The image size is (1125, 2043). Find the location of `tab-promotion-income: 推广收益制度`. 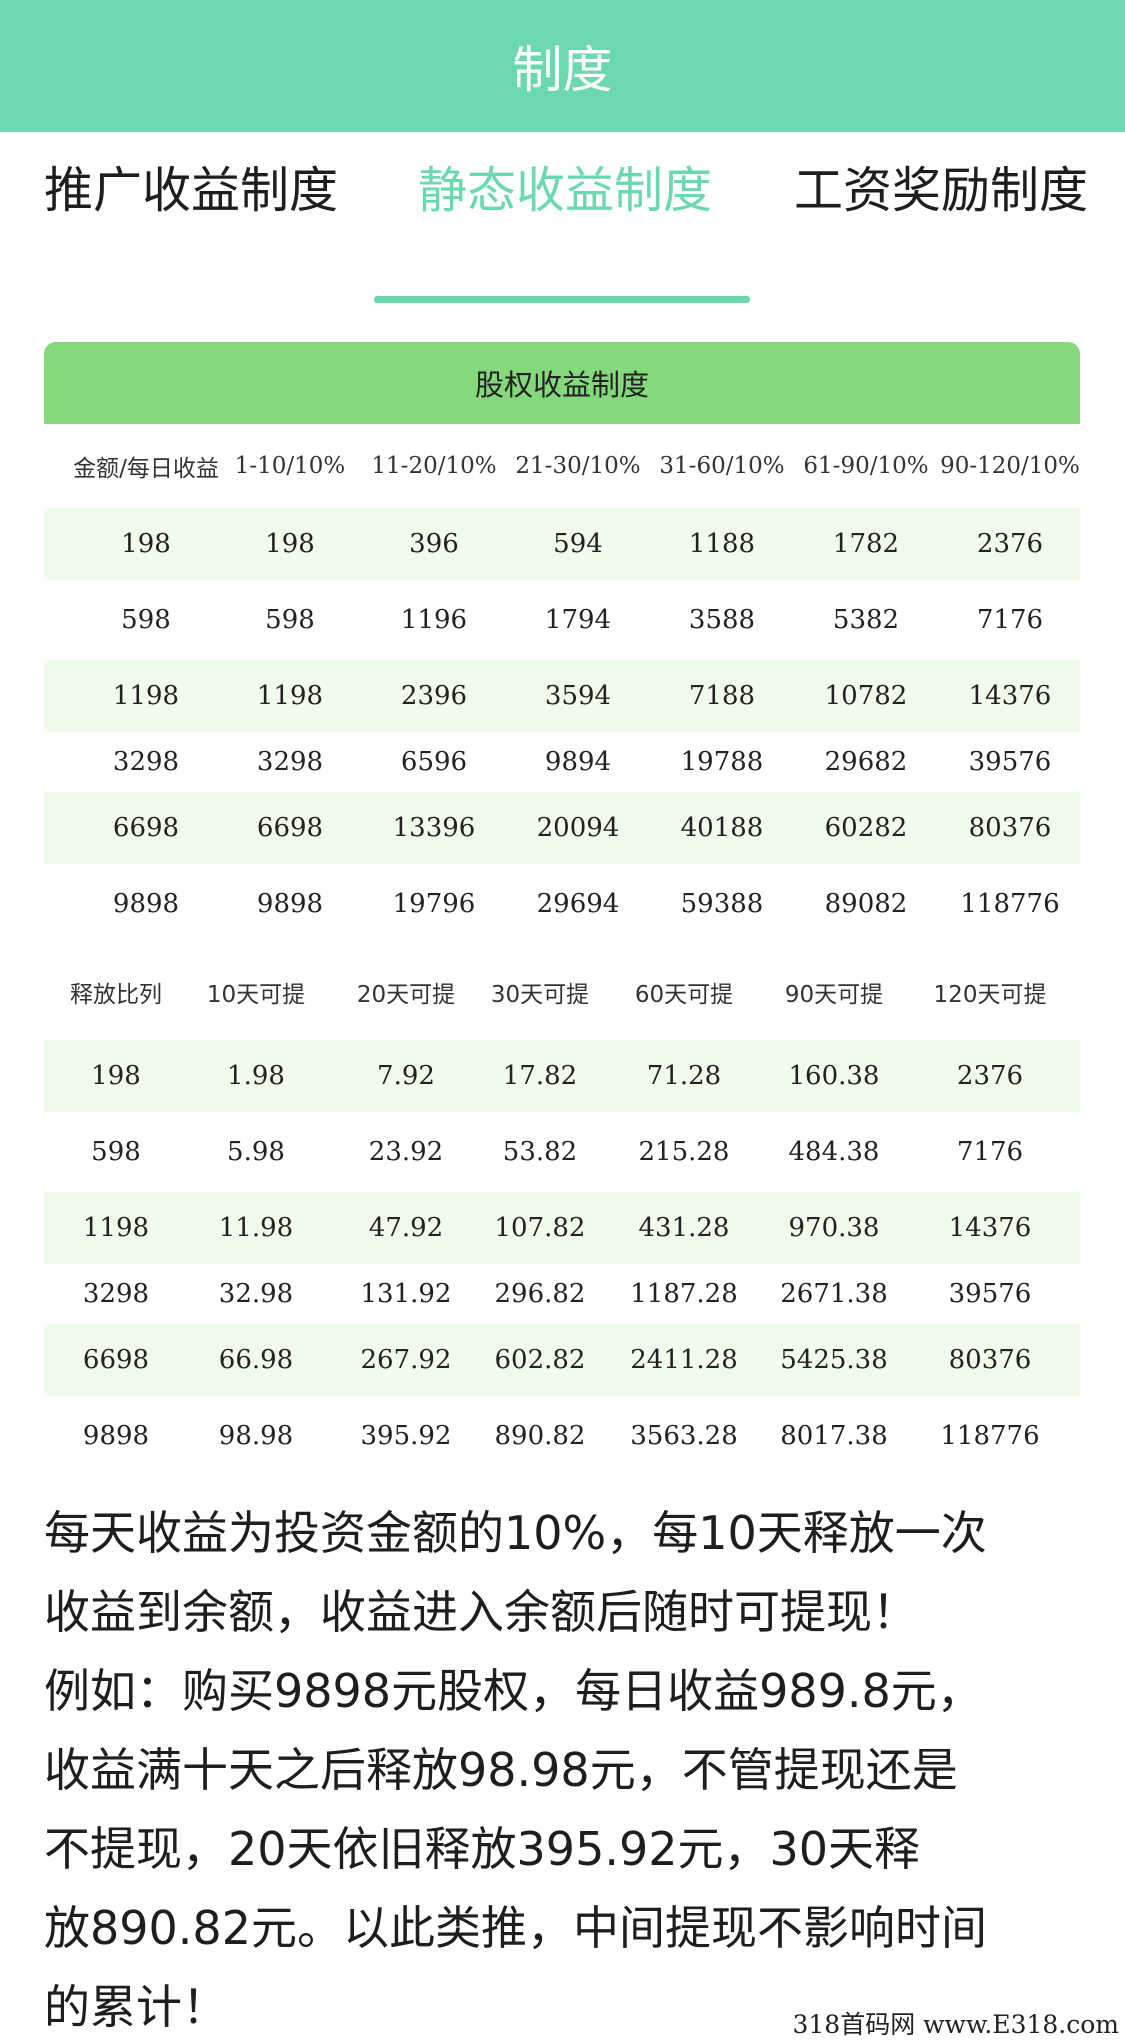

tab-promotion-income: 推广收益制度 is located at coordinates (191, 190).